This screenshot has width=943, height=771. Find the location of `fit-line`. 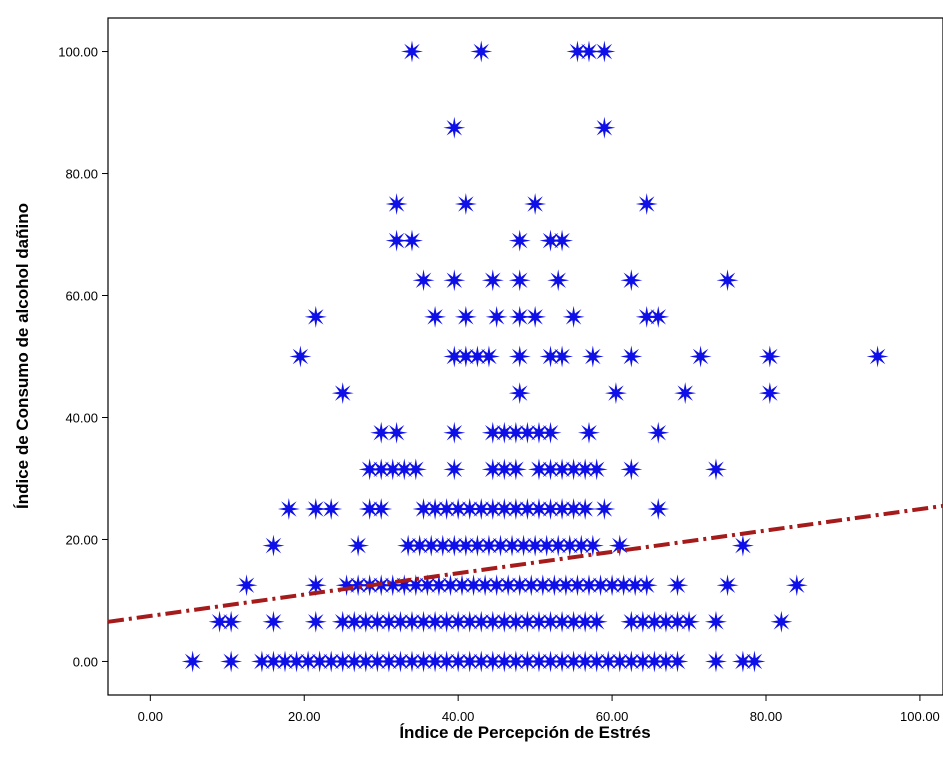

fit-line is located at coordinates (525, 563).